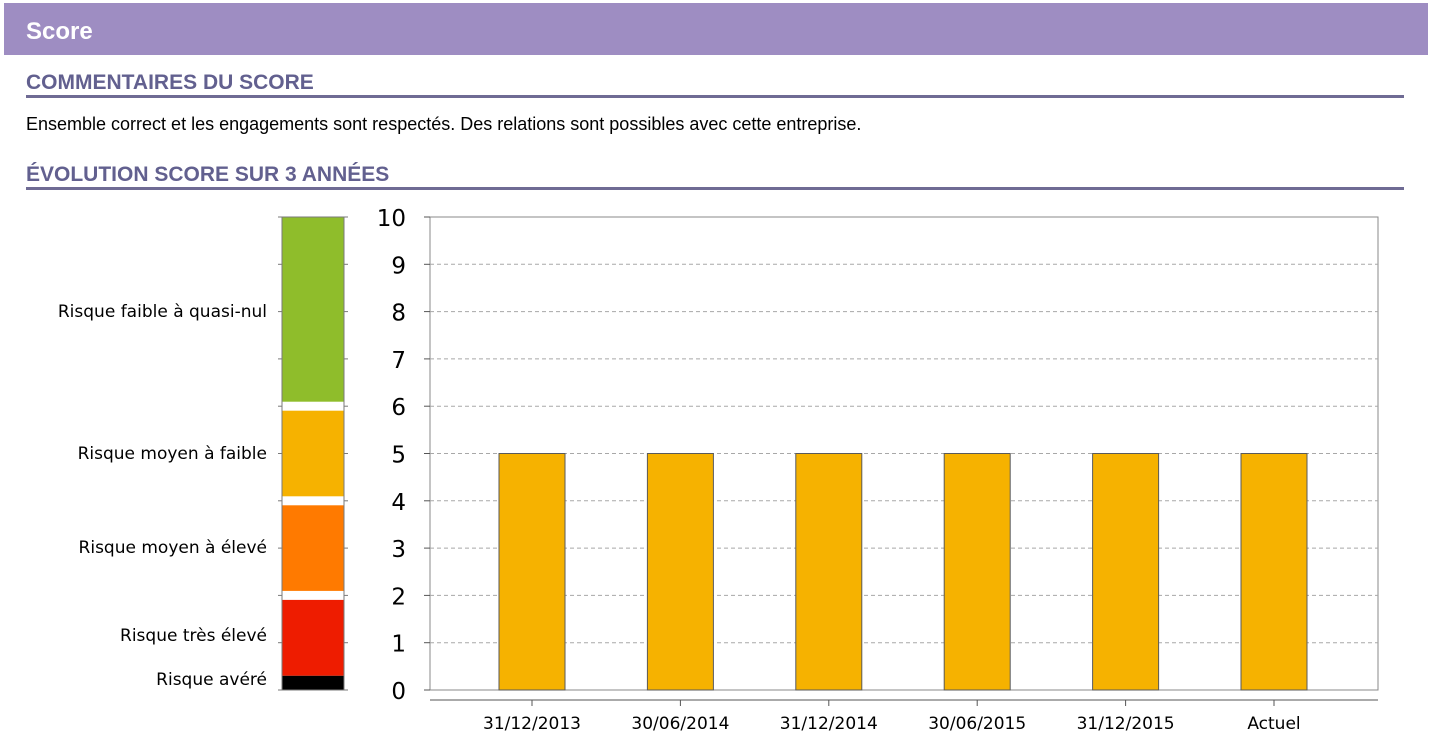 The height and width of the screenshot is (747, 1431). Describe the element at coordinates (1126, 724) in the screenshot. I see `x-tick-label: 31/12/2015` at that location.